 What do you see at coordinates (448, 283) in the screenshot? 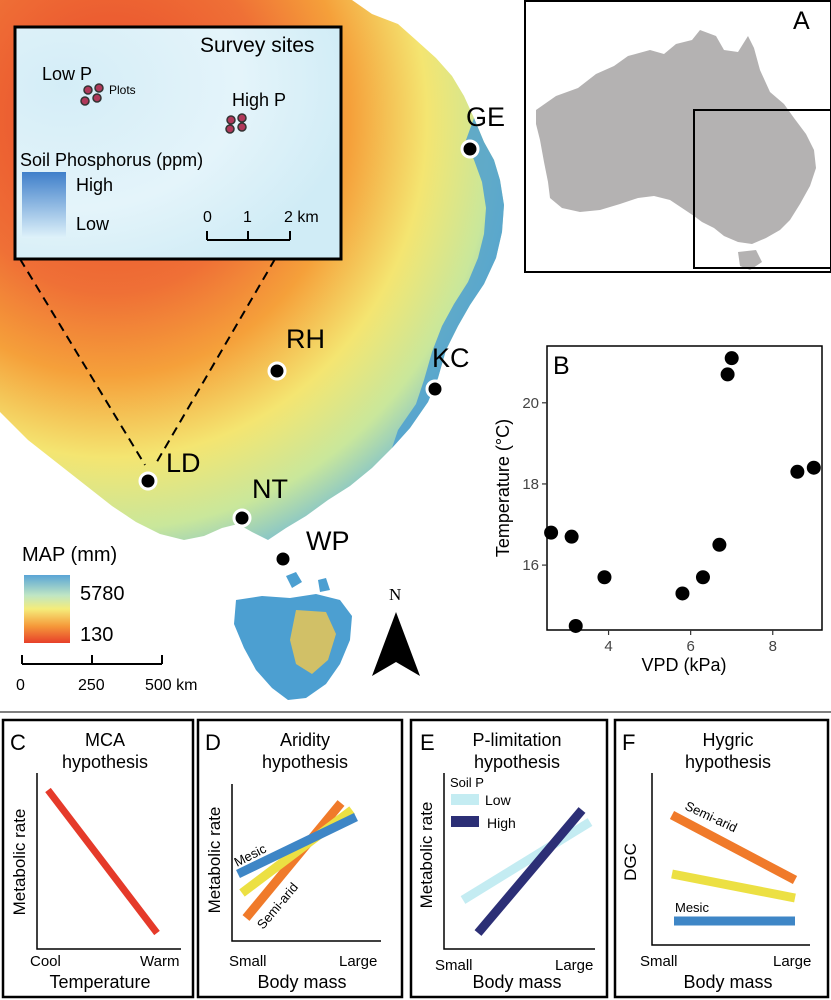
I see `coastal-fringe` at bounding box center [448, 283].